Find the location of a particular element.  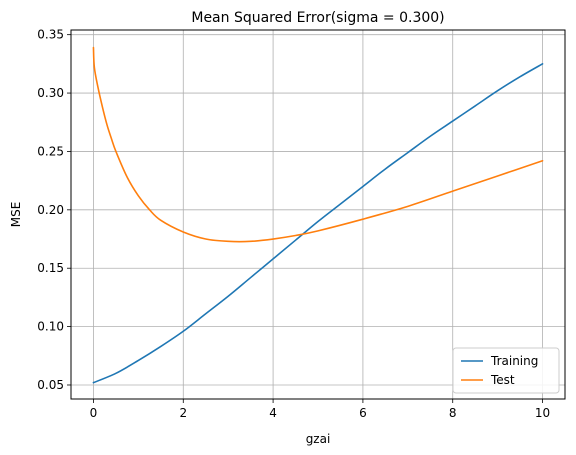

x-tick-label: 0 is located at coordinates (94, 413).